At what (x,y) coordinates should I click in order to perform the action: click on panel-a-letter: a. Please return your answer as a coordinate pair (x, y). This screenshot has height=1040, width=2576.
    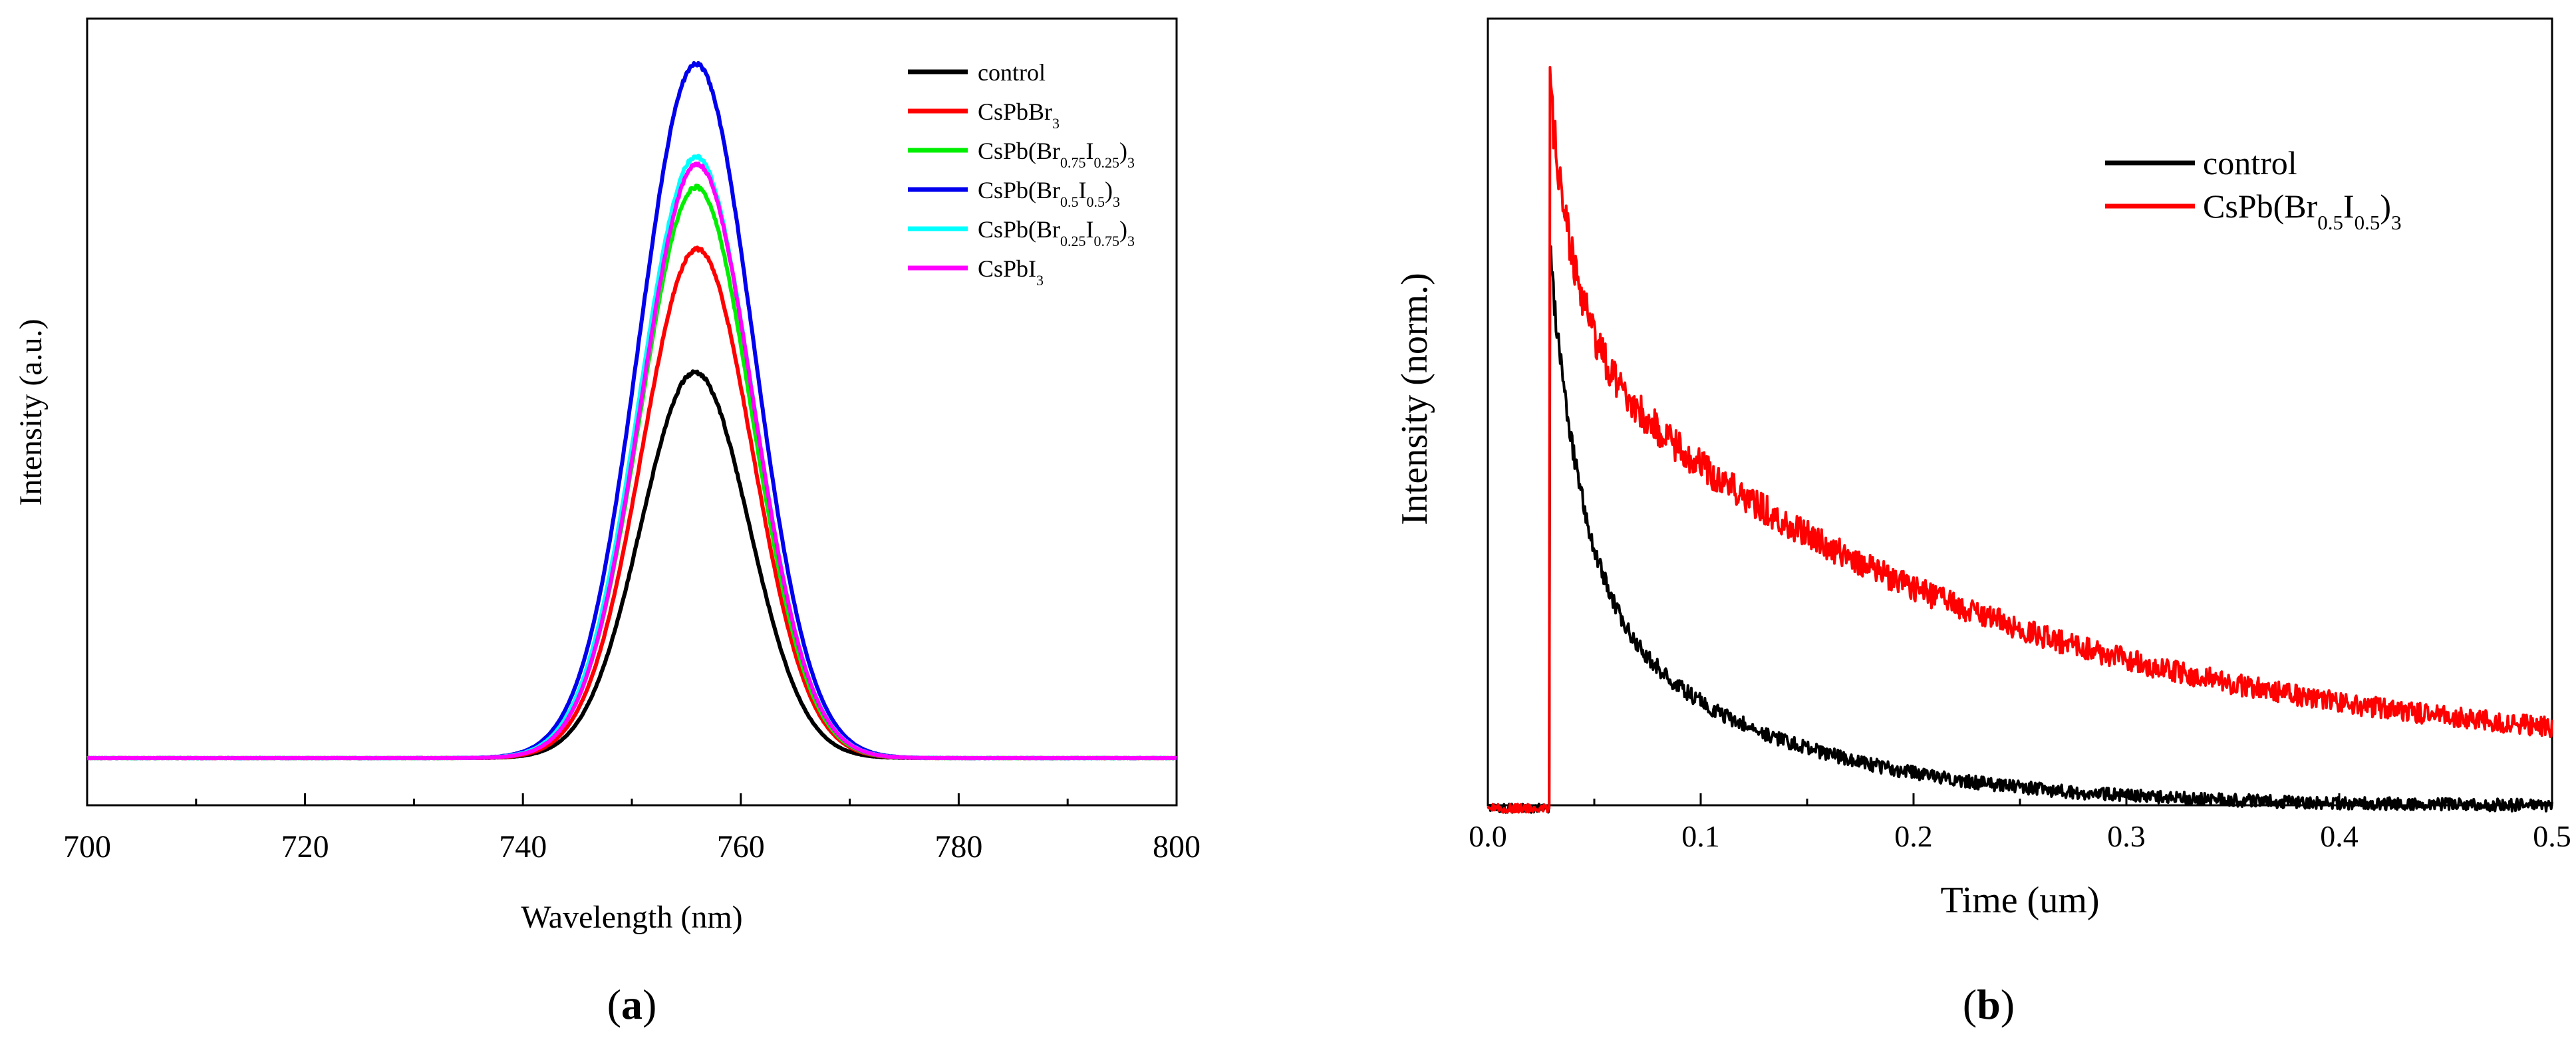
    Looking at the image, I should click on (632, 1004).